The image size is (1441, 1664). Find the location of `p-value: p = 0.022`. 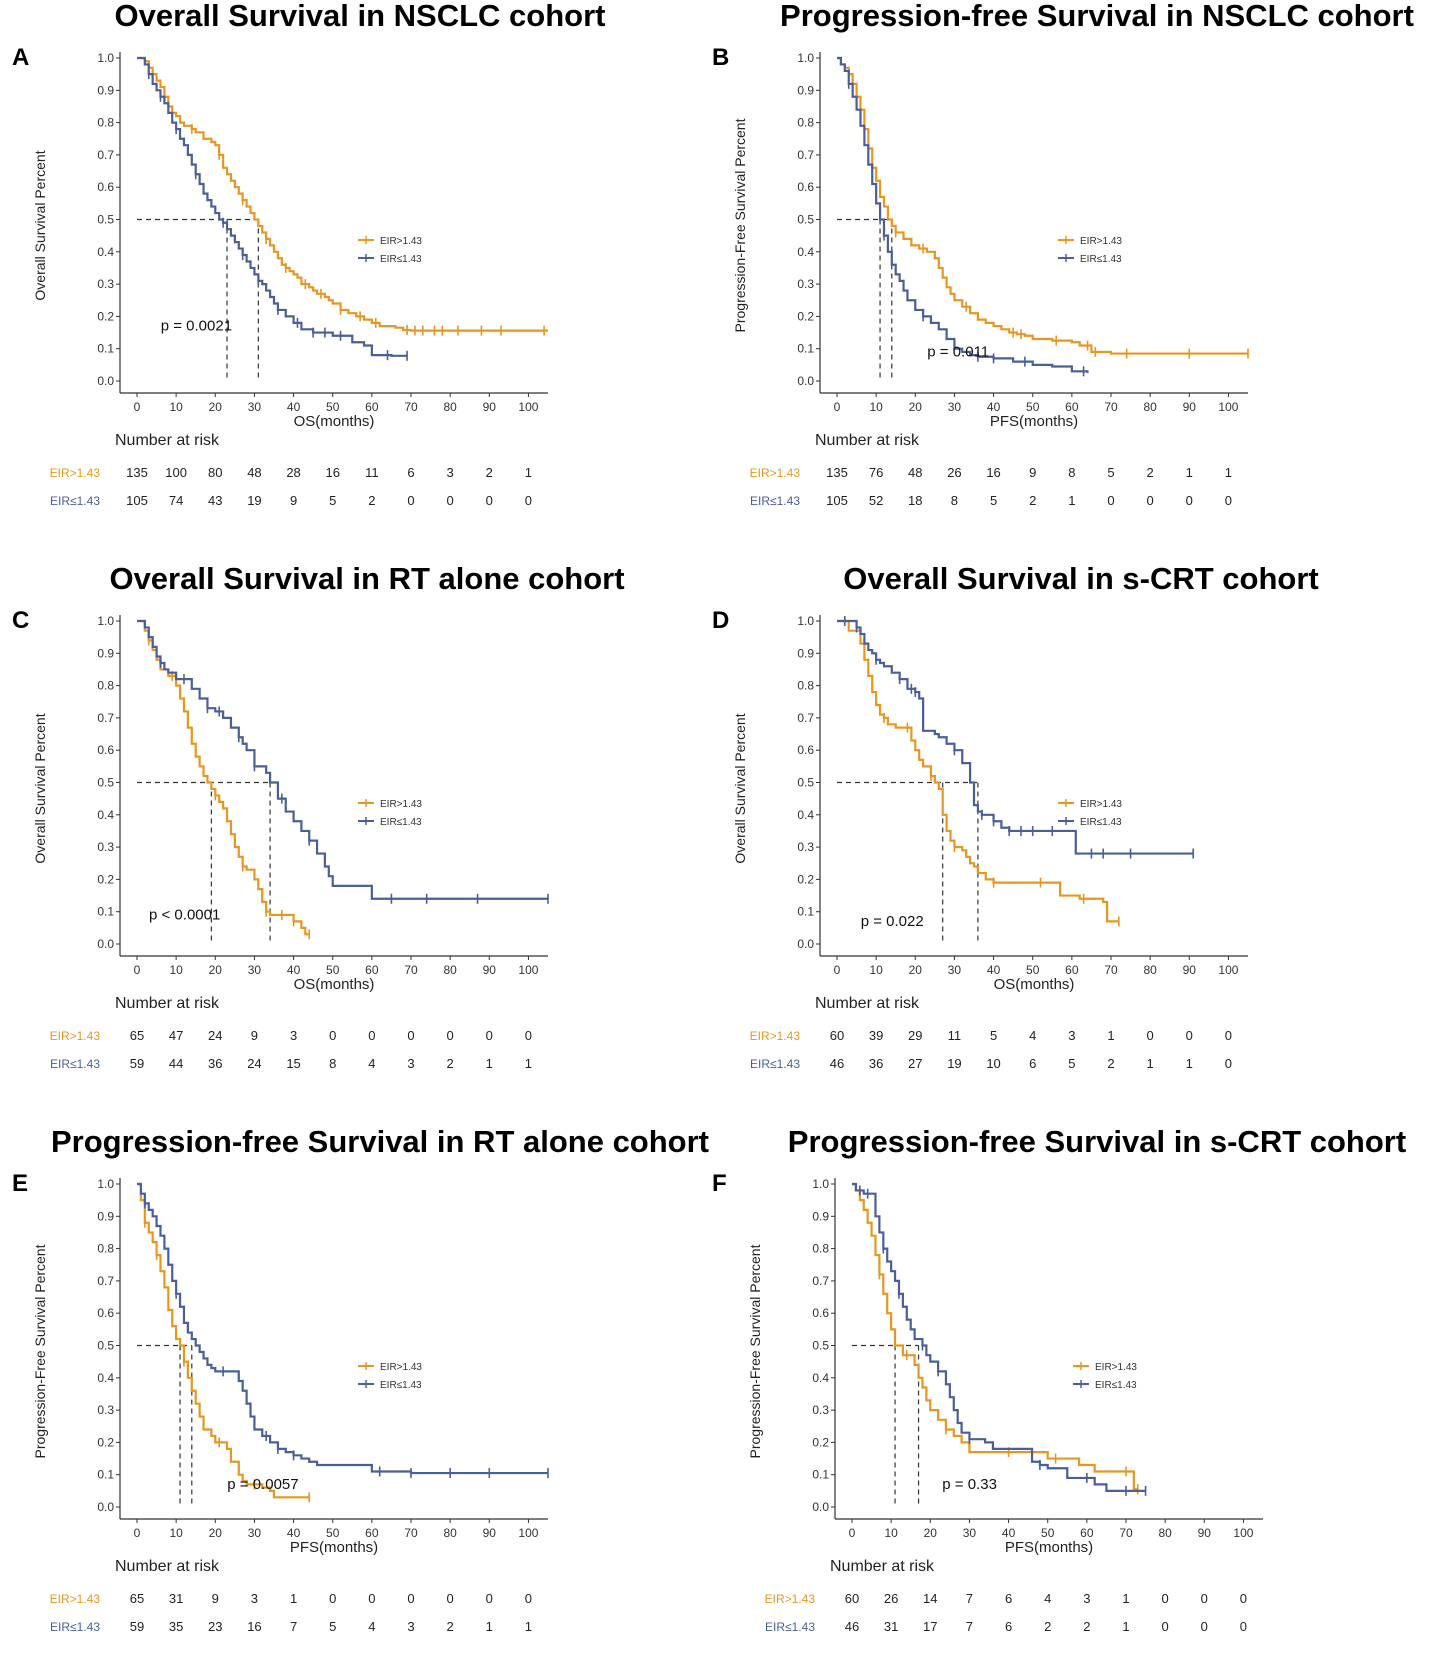

p-value: p = 0.022 is located at coordinates (892, 921).